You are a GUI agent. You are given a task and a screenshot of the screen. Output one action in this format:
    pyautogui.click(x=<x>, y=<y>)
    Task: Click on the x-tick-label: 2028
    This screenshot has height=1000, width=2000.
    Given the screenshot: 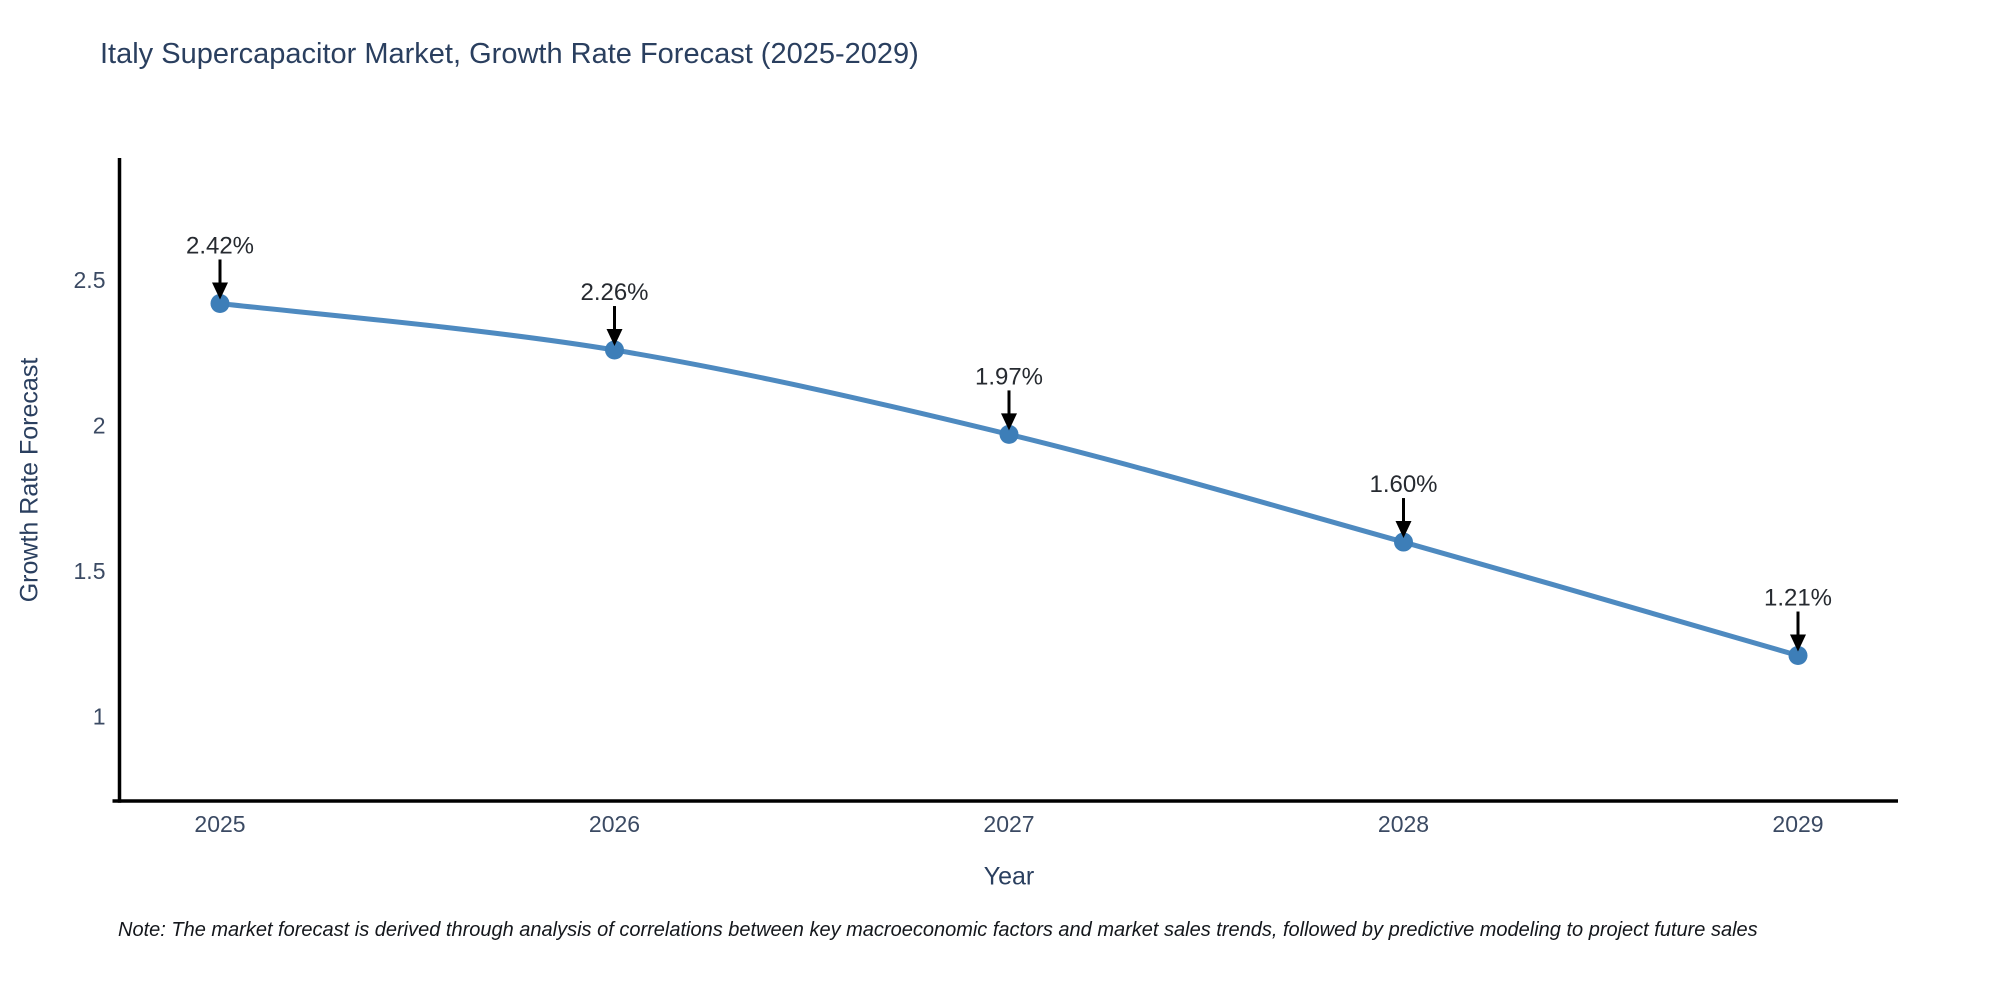 What is the action you would take?
    pyautogui.click(x=1403, y=824)
    